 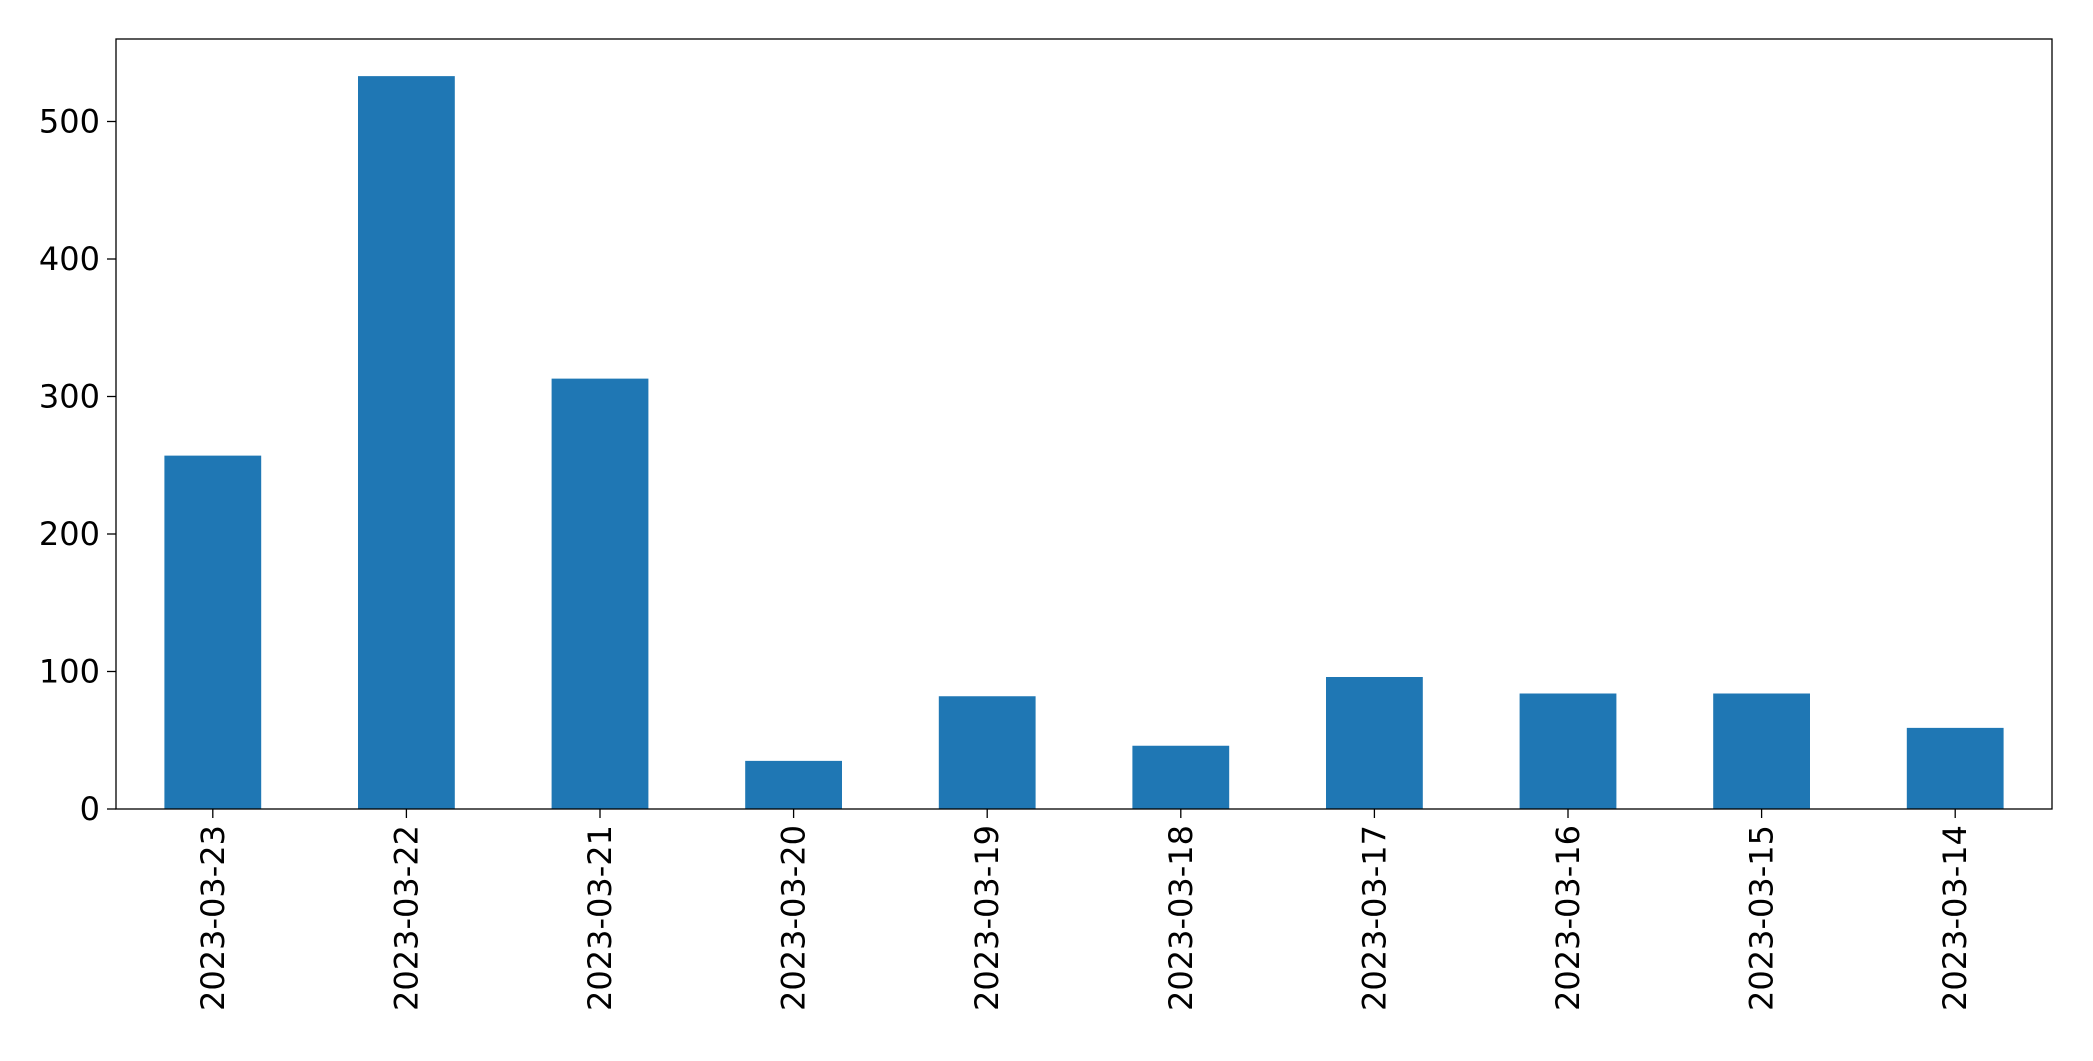 What do you see at coordinates (1181, 918) in the screenshot?
I see `x-tick-label: 2023-03-18` at bounding box center [1181, 918].